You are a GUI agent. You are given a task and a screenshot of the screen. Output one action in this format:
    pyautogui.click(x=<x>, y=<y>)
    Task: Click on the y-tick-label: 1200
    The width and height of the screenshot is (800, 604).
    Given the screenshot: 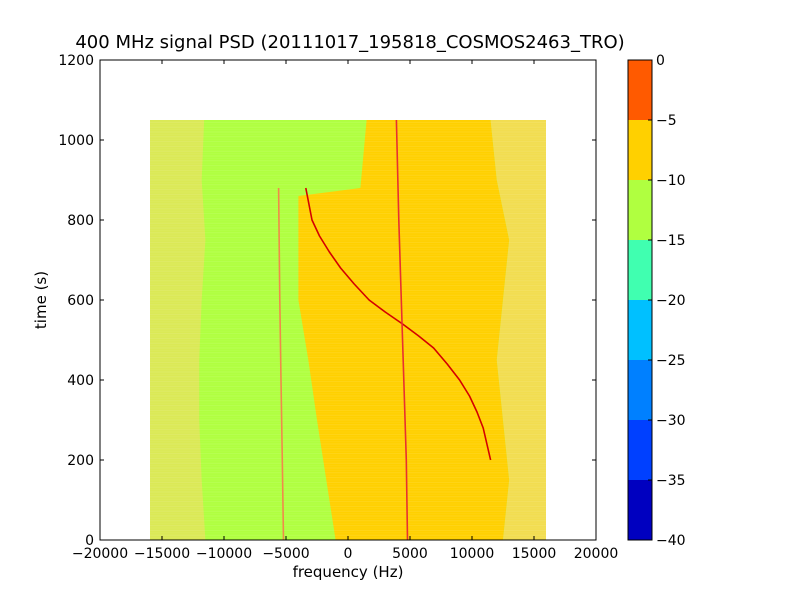 What is the action you would take?
    pyautogui.click(x=76, y=61)
    